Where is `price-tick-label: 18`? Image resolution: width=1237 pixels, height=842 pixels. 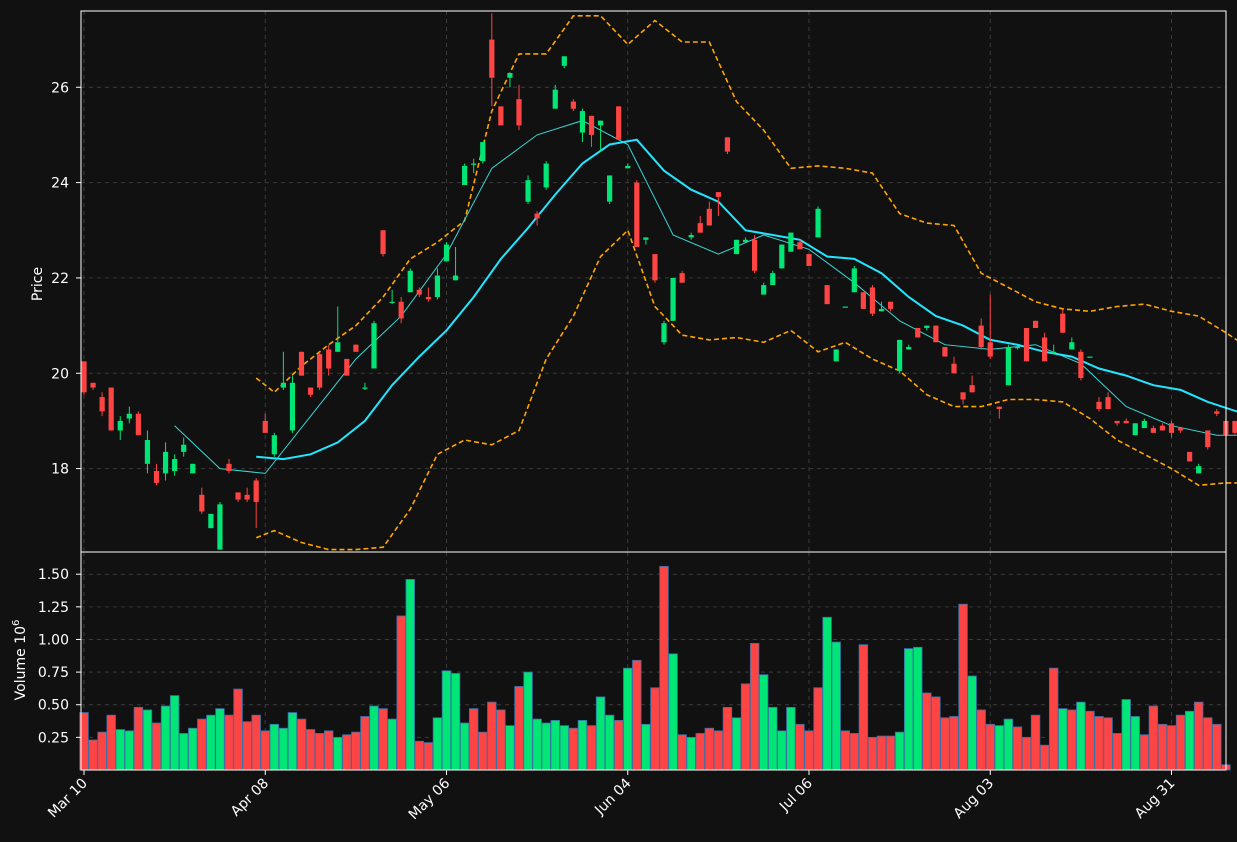 price-tick-label: 18 is located at coordinates (60, 470).